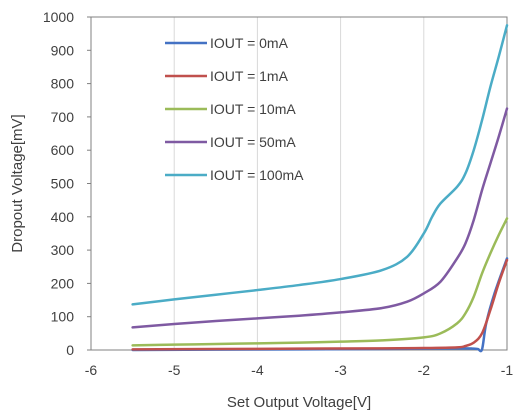  Describe the element at coordinates (257, 175) in the screenshot. I see `legend-label: IOUT = 100mA` at that location.